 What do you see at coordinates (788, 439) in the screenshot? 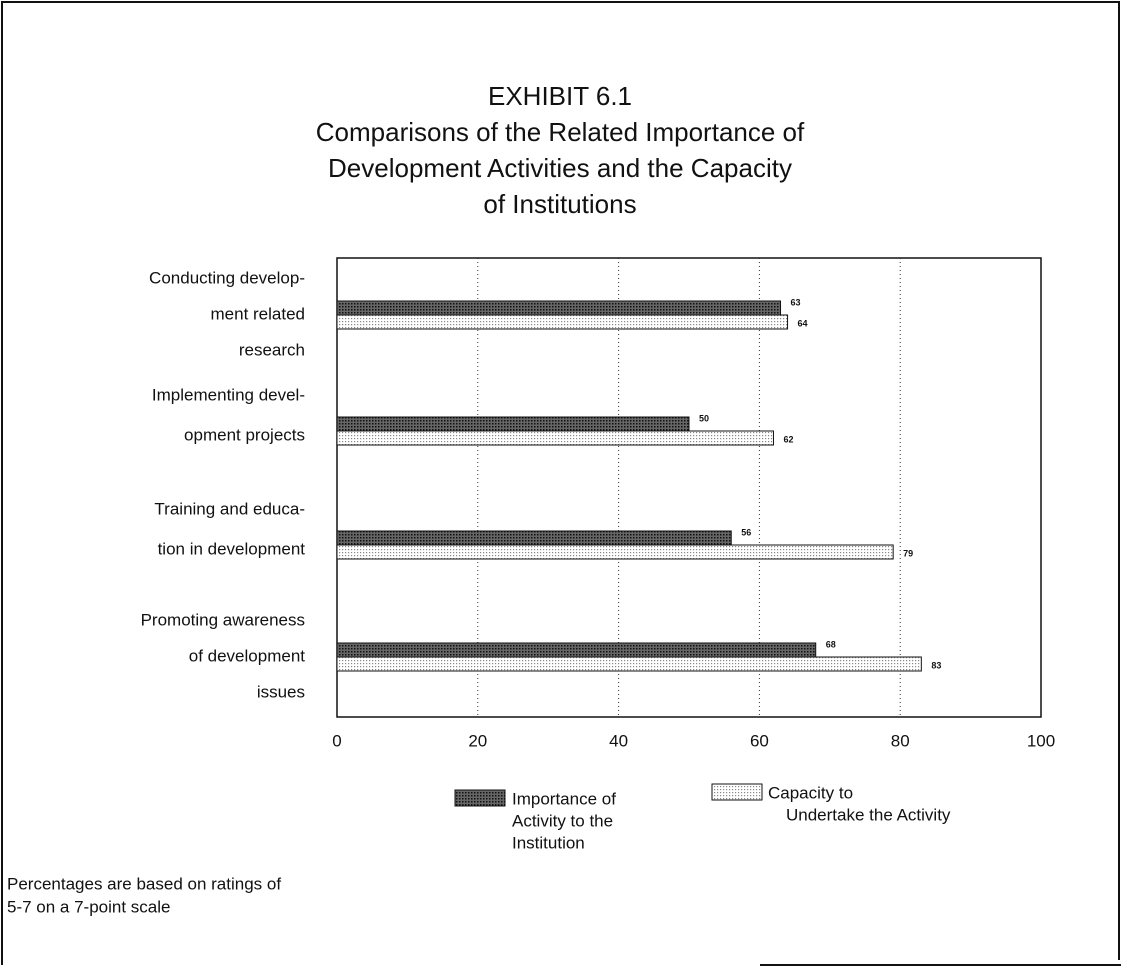
I see `value-label: 62` at bounding box center [788, 439].